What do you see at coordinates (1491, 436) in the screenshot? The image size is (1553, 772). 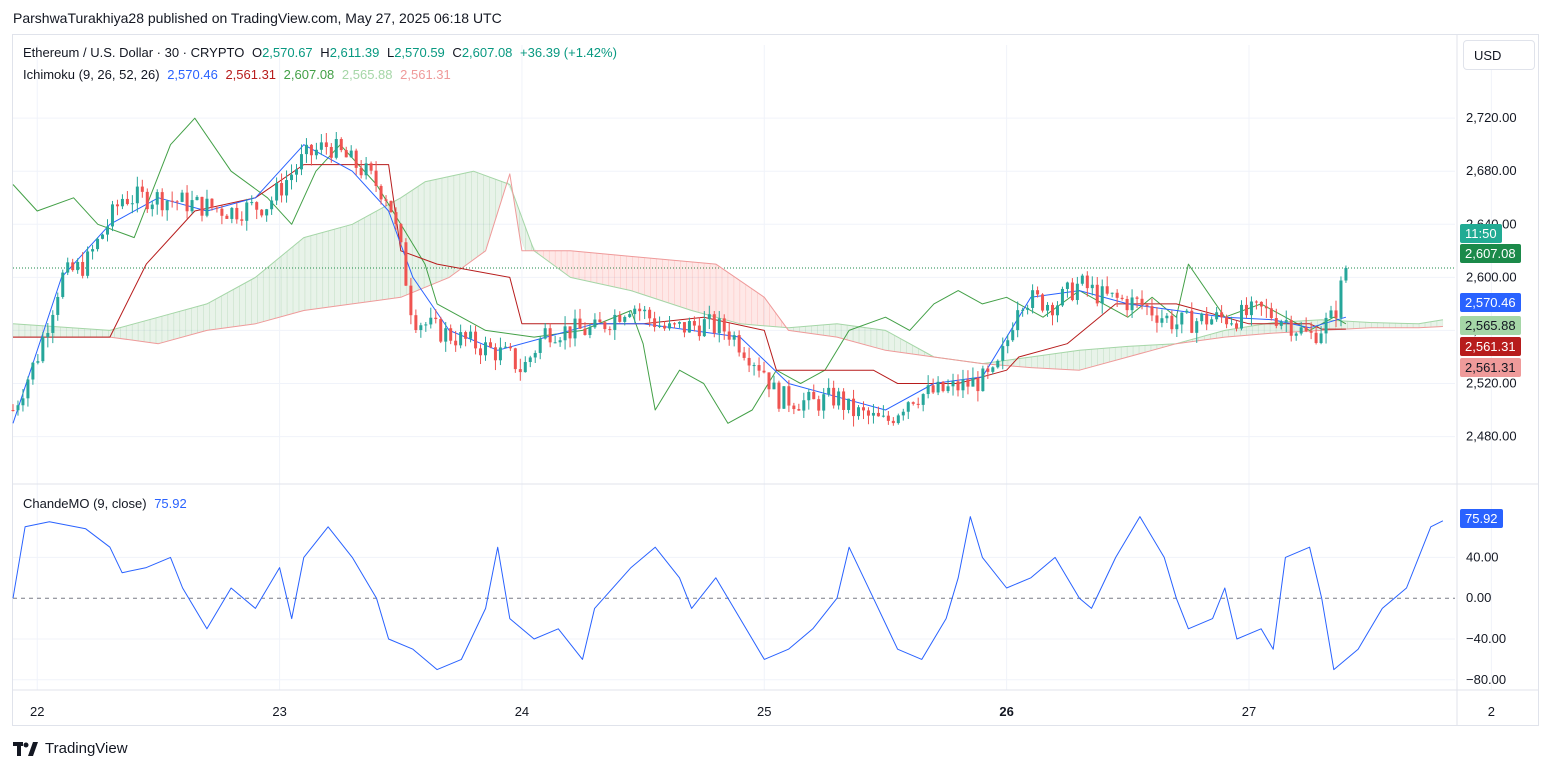 I see `price-tick-label: 2,480.00` at bounding box center [1491, 436].